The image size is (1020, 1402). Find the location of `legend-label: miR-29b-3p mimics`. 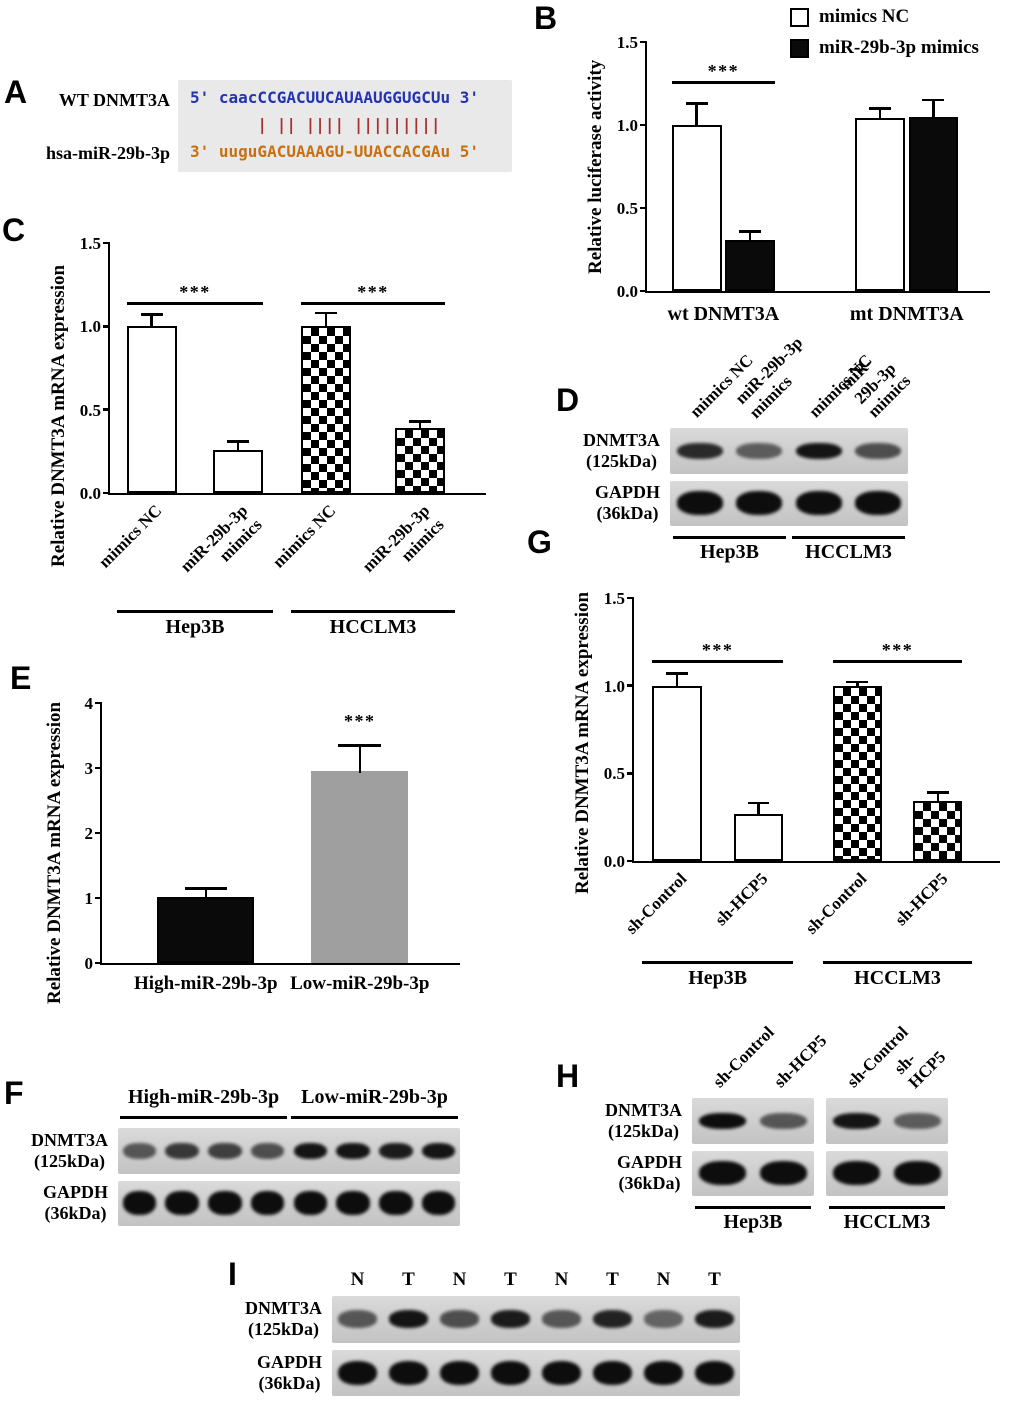

legend-label: miR-29b-3p mimics is located at coordinates (899, 47).